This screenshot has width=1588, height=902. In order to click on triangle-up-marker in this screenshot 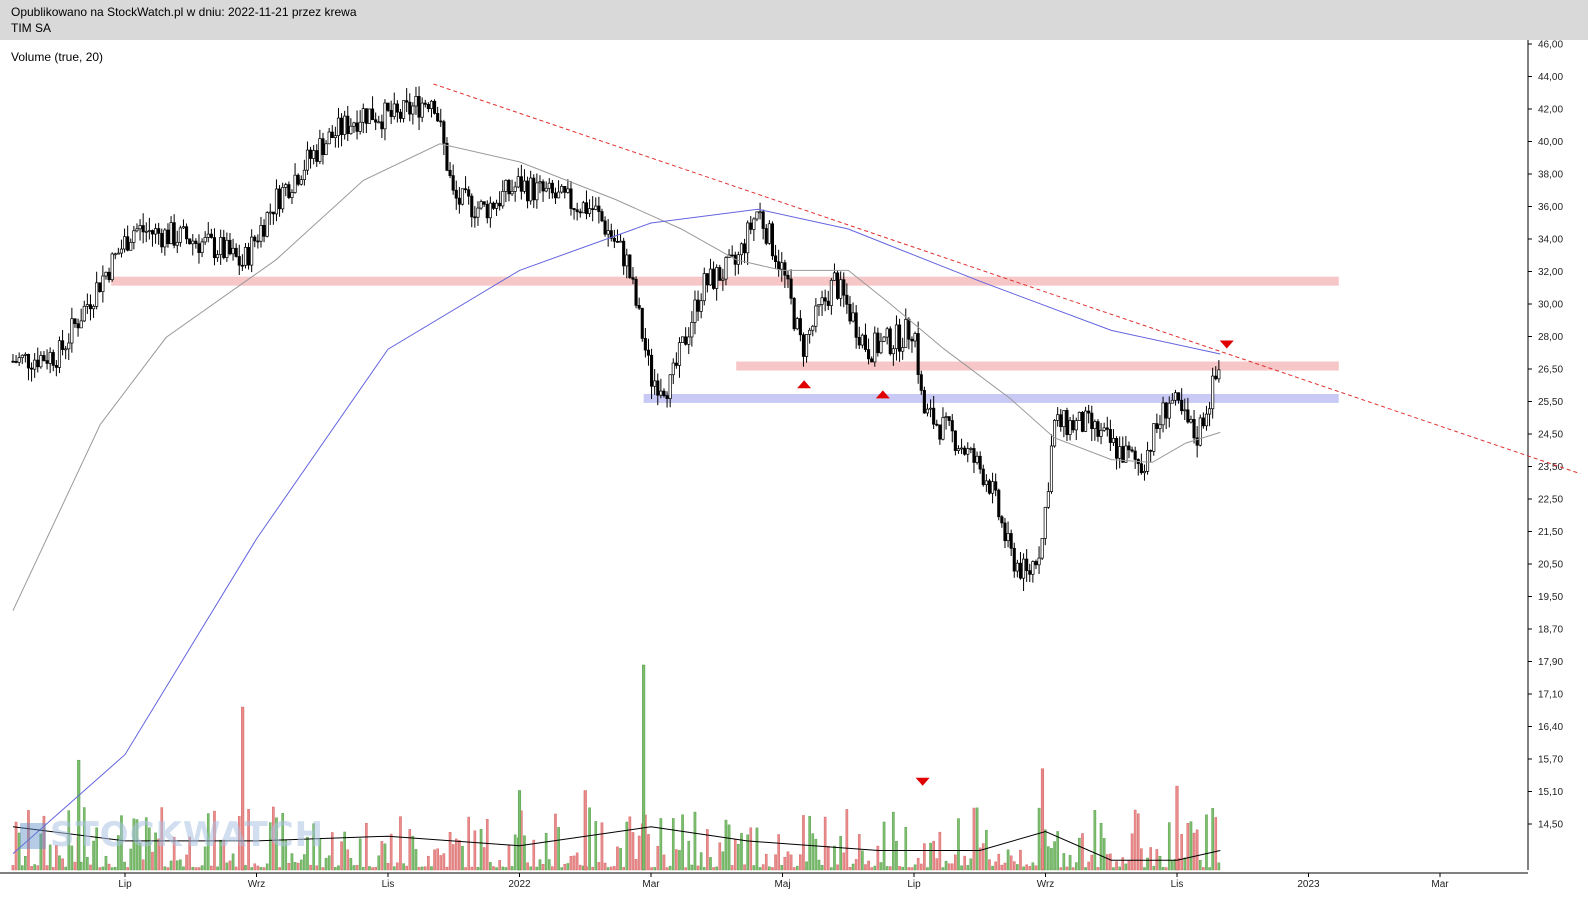, I will do `click(882, 394)`.